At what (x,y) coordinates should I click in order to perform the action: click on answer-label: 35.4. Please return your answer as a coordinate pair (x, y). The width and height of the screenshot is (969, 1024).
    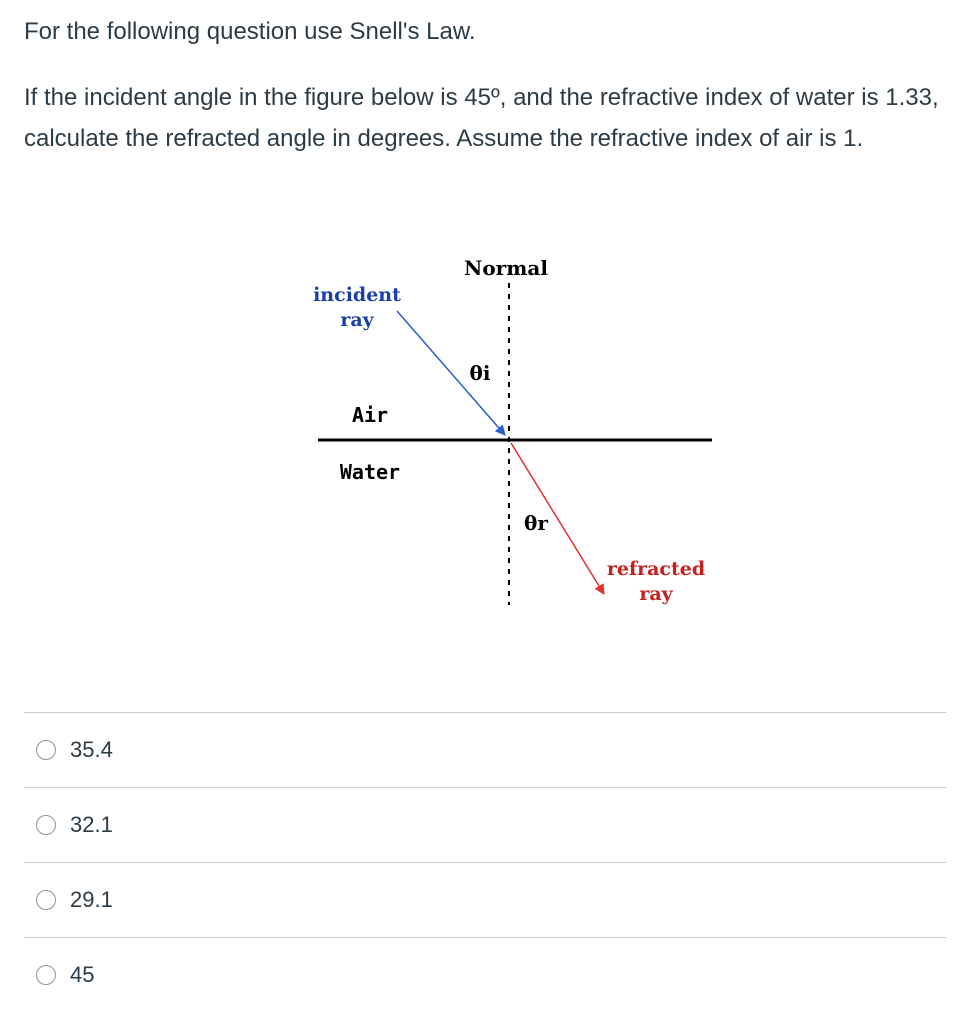
    Looking at the image, I should click on (91, 749).